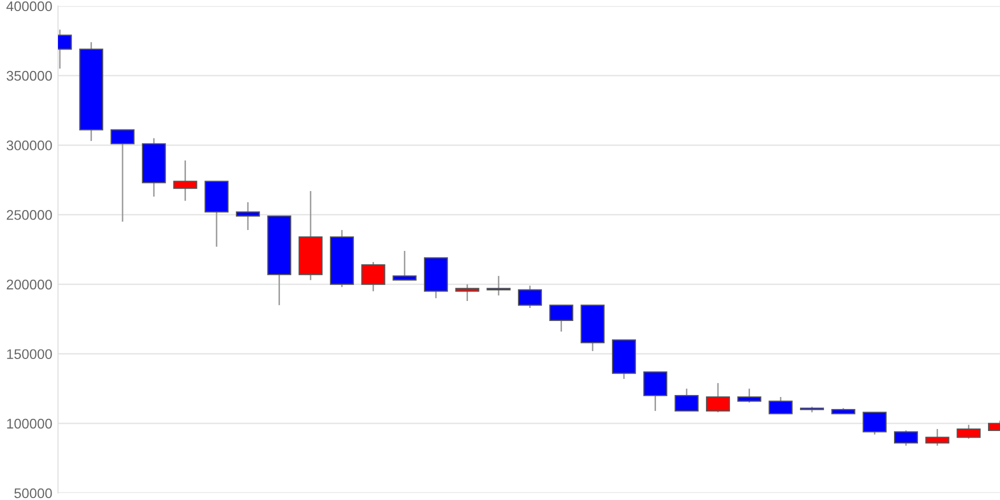  I want to click on y-tick-label: 300000, so click(29, 145).